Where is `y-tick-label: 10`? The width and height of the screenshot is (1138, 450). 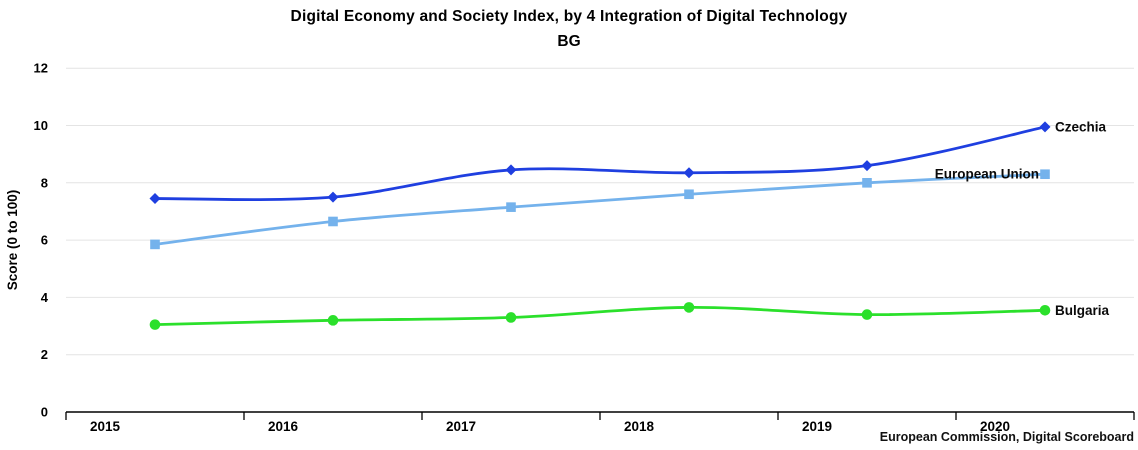 y-tick-label: 10 is located at coordinates (41, 125).